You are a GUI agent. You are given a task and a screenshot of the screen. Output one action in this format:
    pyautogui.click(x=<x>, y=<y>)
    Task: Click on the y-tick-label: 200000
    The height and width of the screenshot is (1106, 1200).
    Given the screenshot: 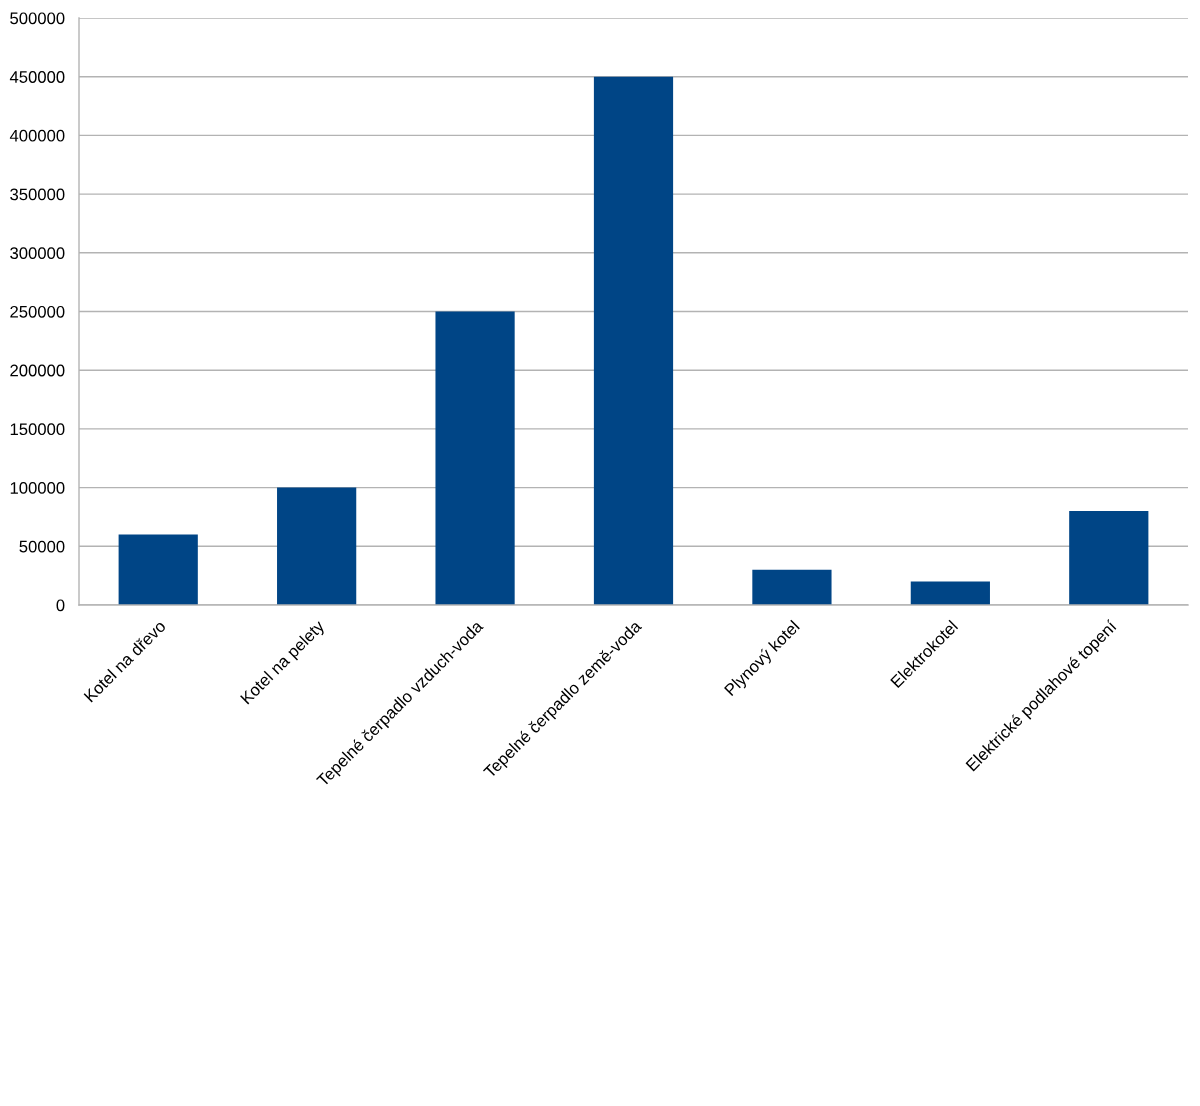 What is the action you would take?
    pyautogui.click(x=37, y=370)
    